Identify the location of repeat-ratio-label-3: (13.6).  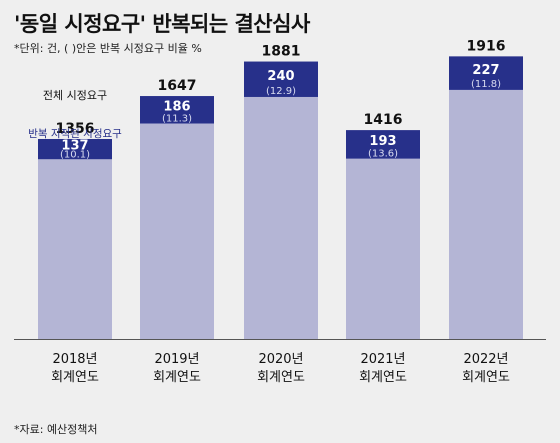
(383, 153).